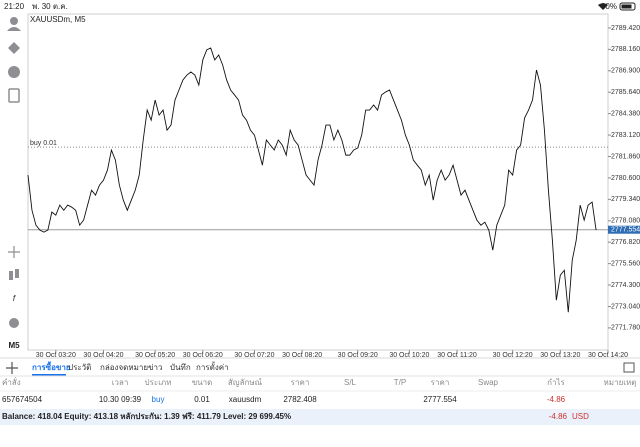  I want to click on tab: การซื้อขาย, so click(51, 366).